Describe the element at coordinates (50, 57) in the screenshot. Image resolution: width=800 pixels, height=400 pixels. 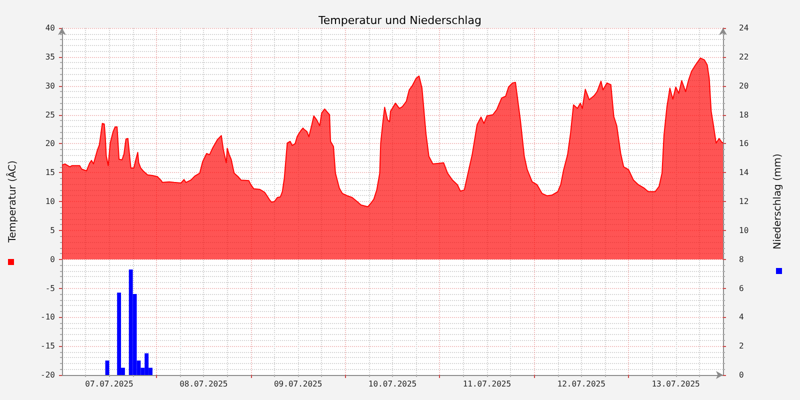
I see `y-tick-label: 35` at that location.